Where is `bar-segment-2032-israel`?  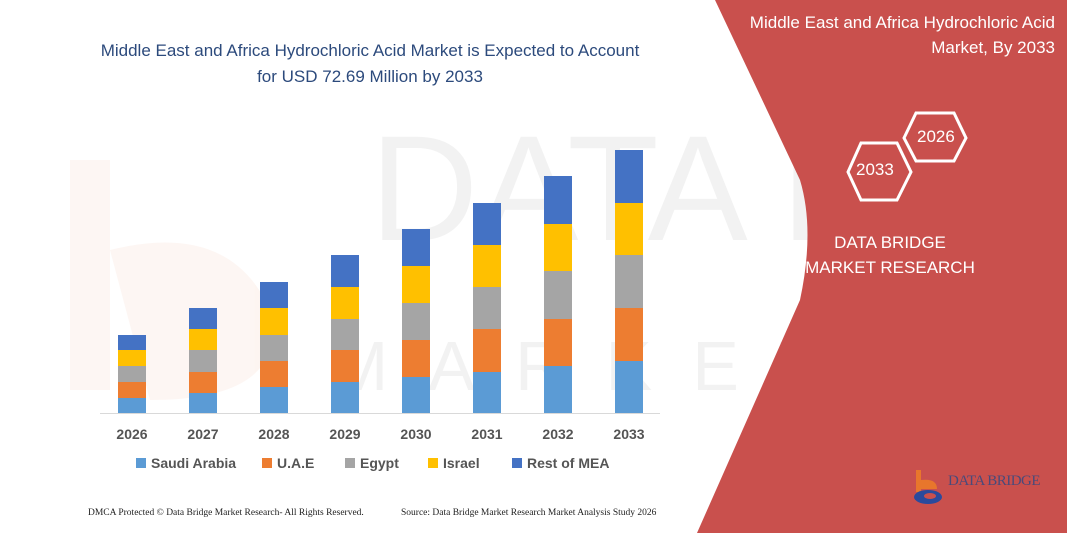 bar-segment-2032-israel is located at coordinates (558, 247).